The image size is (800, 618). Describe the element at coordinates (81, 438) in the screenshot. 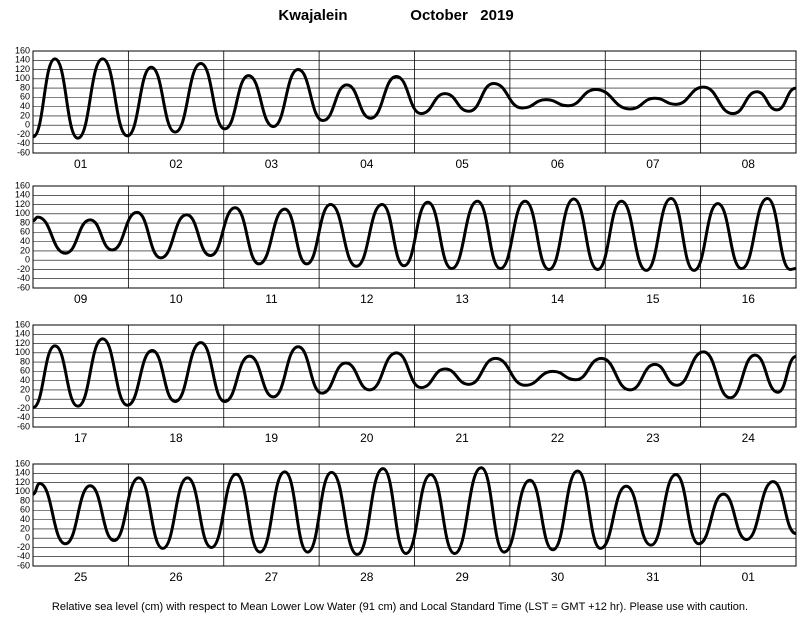

I see `day-label: 17` at that location.